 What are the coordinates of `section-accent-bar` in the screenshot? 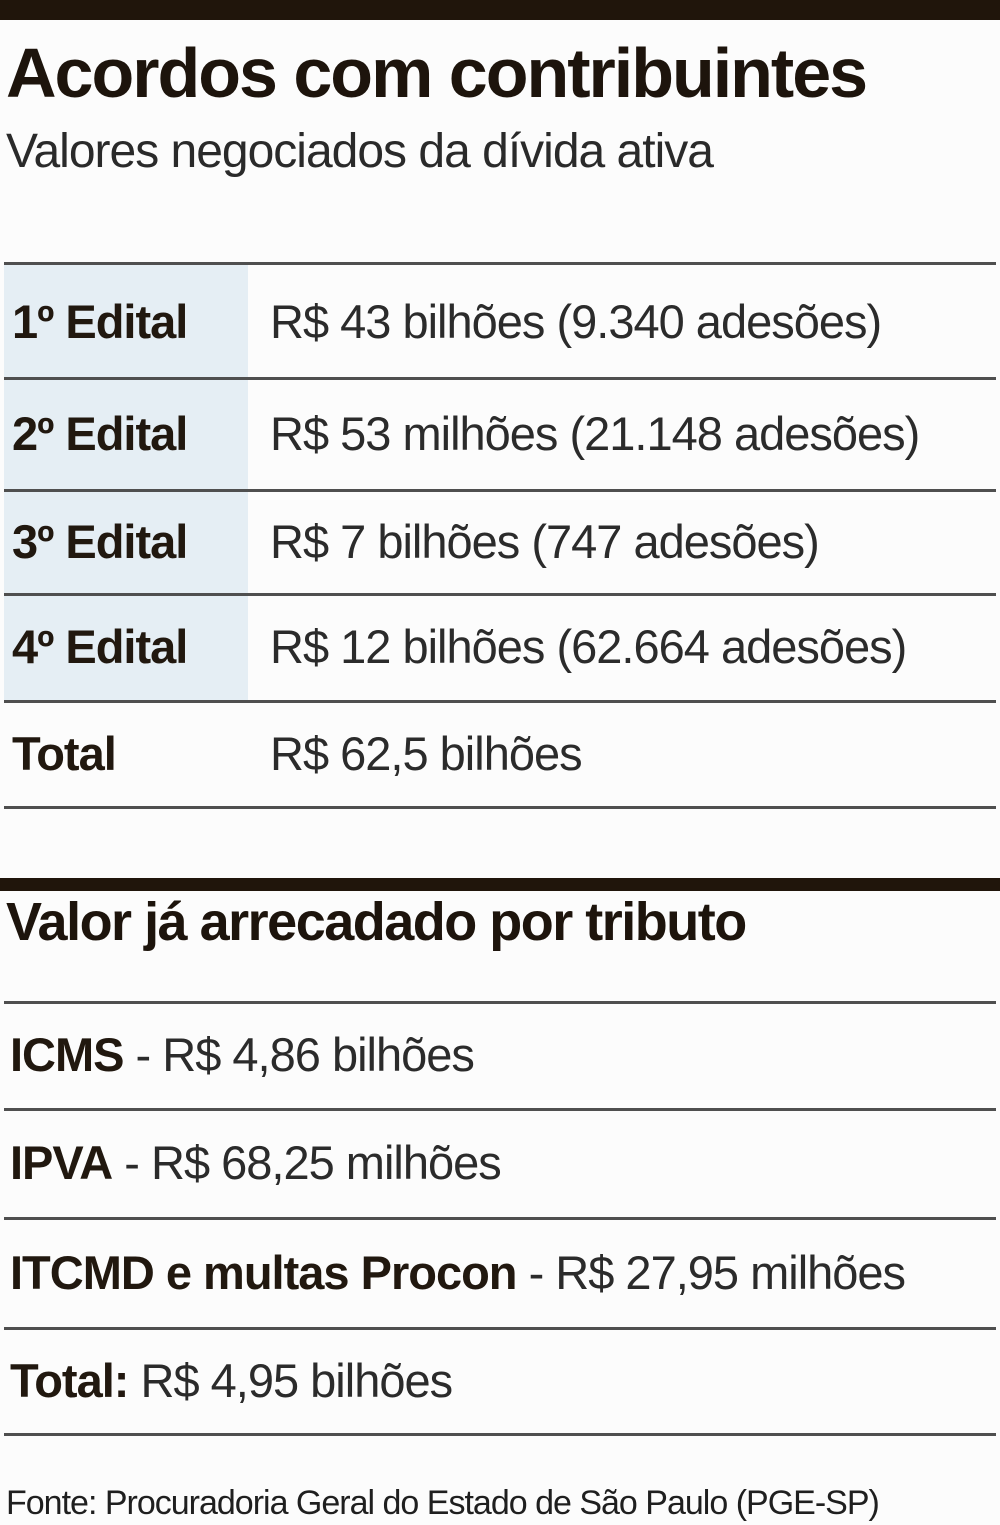 It's located at (500, 884).